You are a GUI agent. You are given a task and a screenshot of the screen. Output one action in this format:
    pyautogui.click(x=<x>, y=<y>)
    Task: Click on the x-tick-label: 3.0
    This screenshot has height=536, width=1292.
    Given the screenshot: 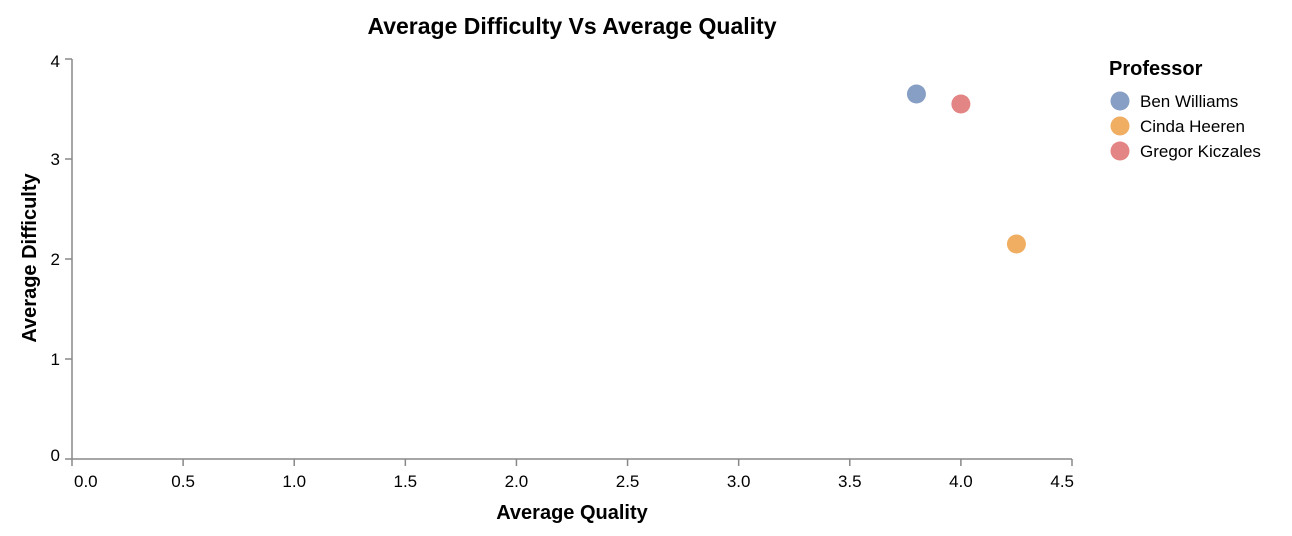 What is the action you would take?
    pyautogui.click(x=739, y=481)
    